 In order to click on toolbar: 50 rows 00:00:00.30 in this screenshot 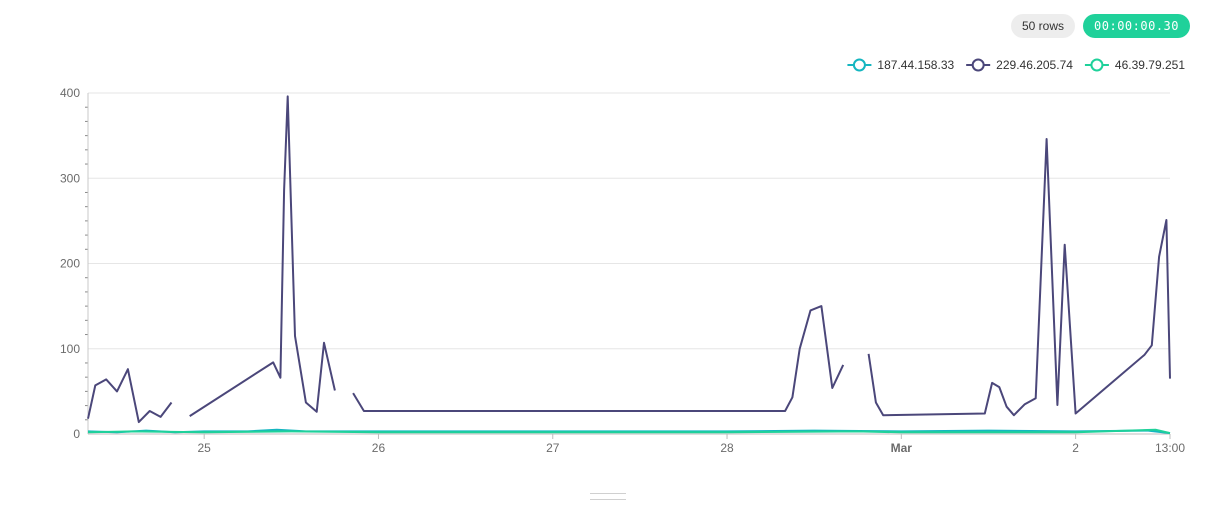, I will do `click(1100, 26)`.